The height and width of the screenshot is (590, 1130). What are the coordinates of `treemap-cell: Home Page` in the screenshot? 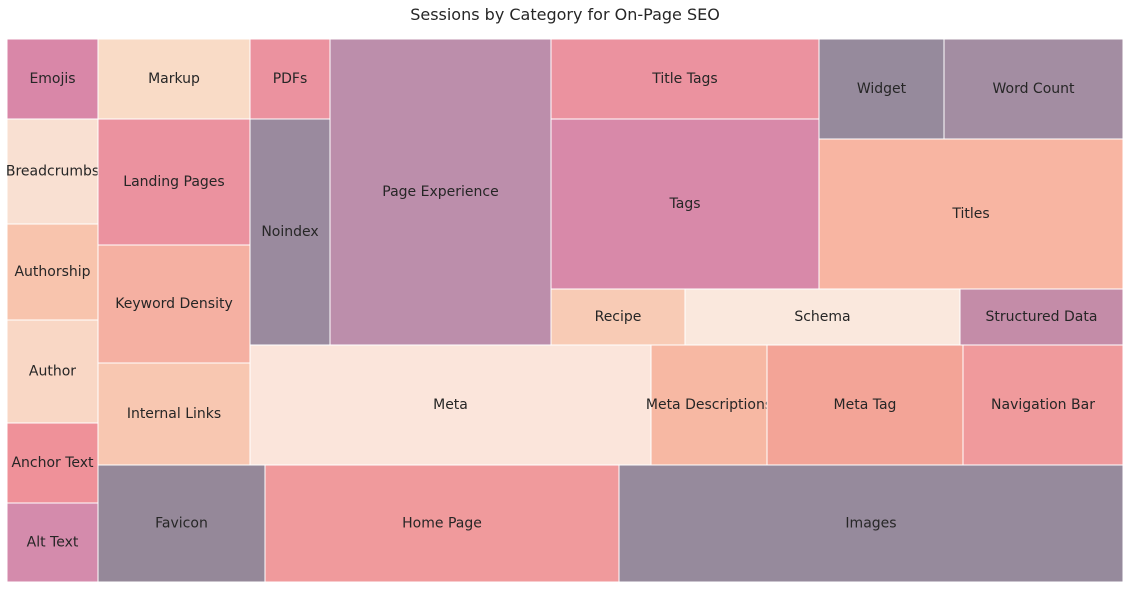 It's located at (442, 523).